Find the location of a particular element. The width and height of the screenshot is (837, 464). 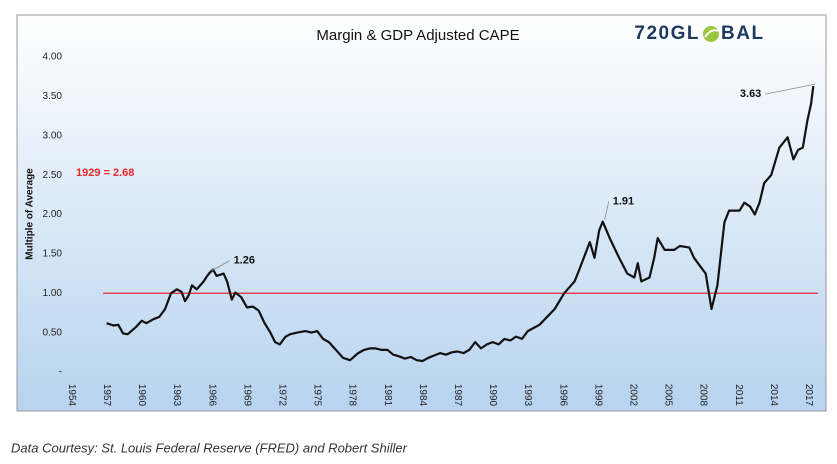

y-tick-label: 3.00 is located at coordinates (53, 135).